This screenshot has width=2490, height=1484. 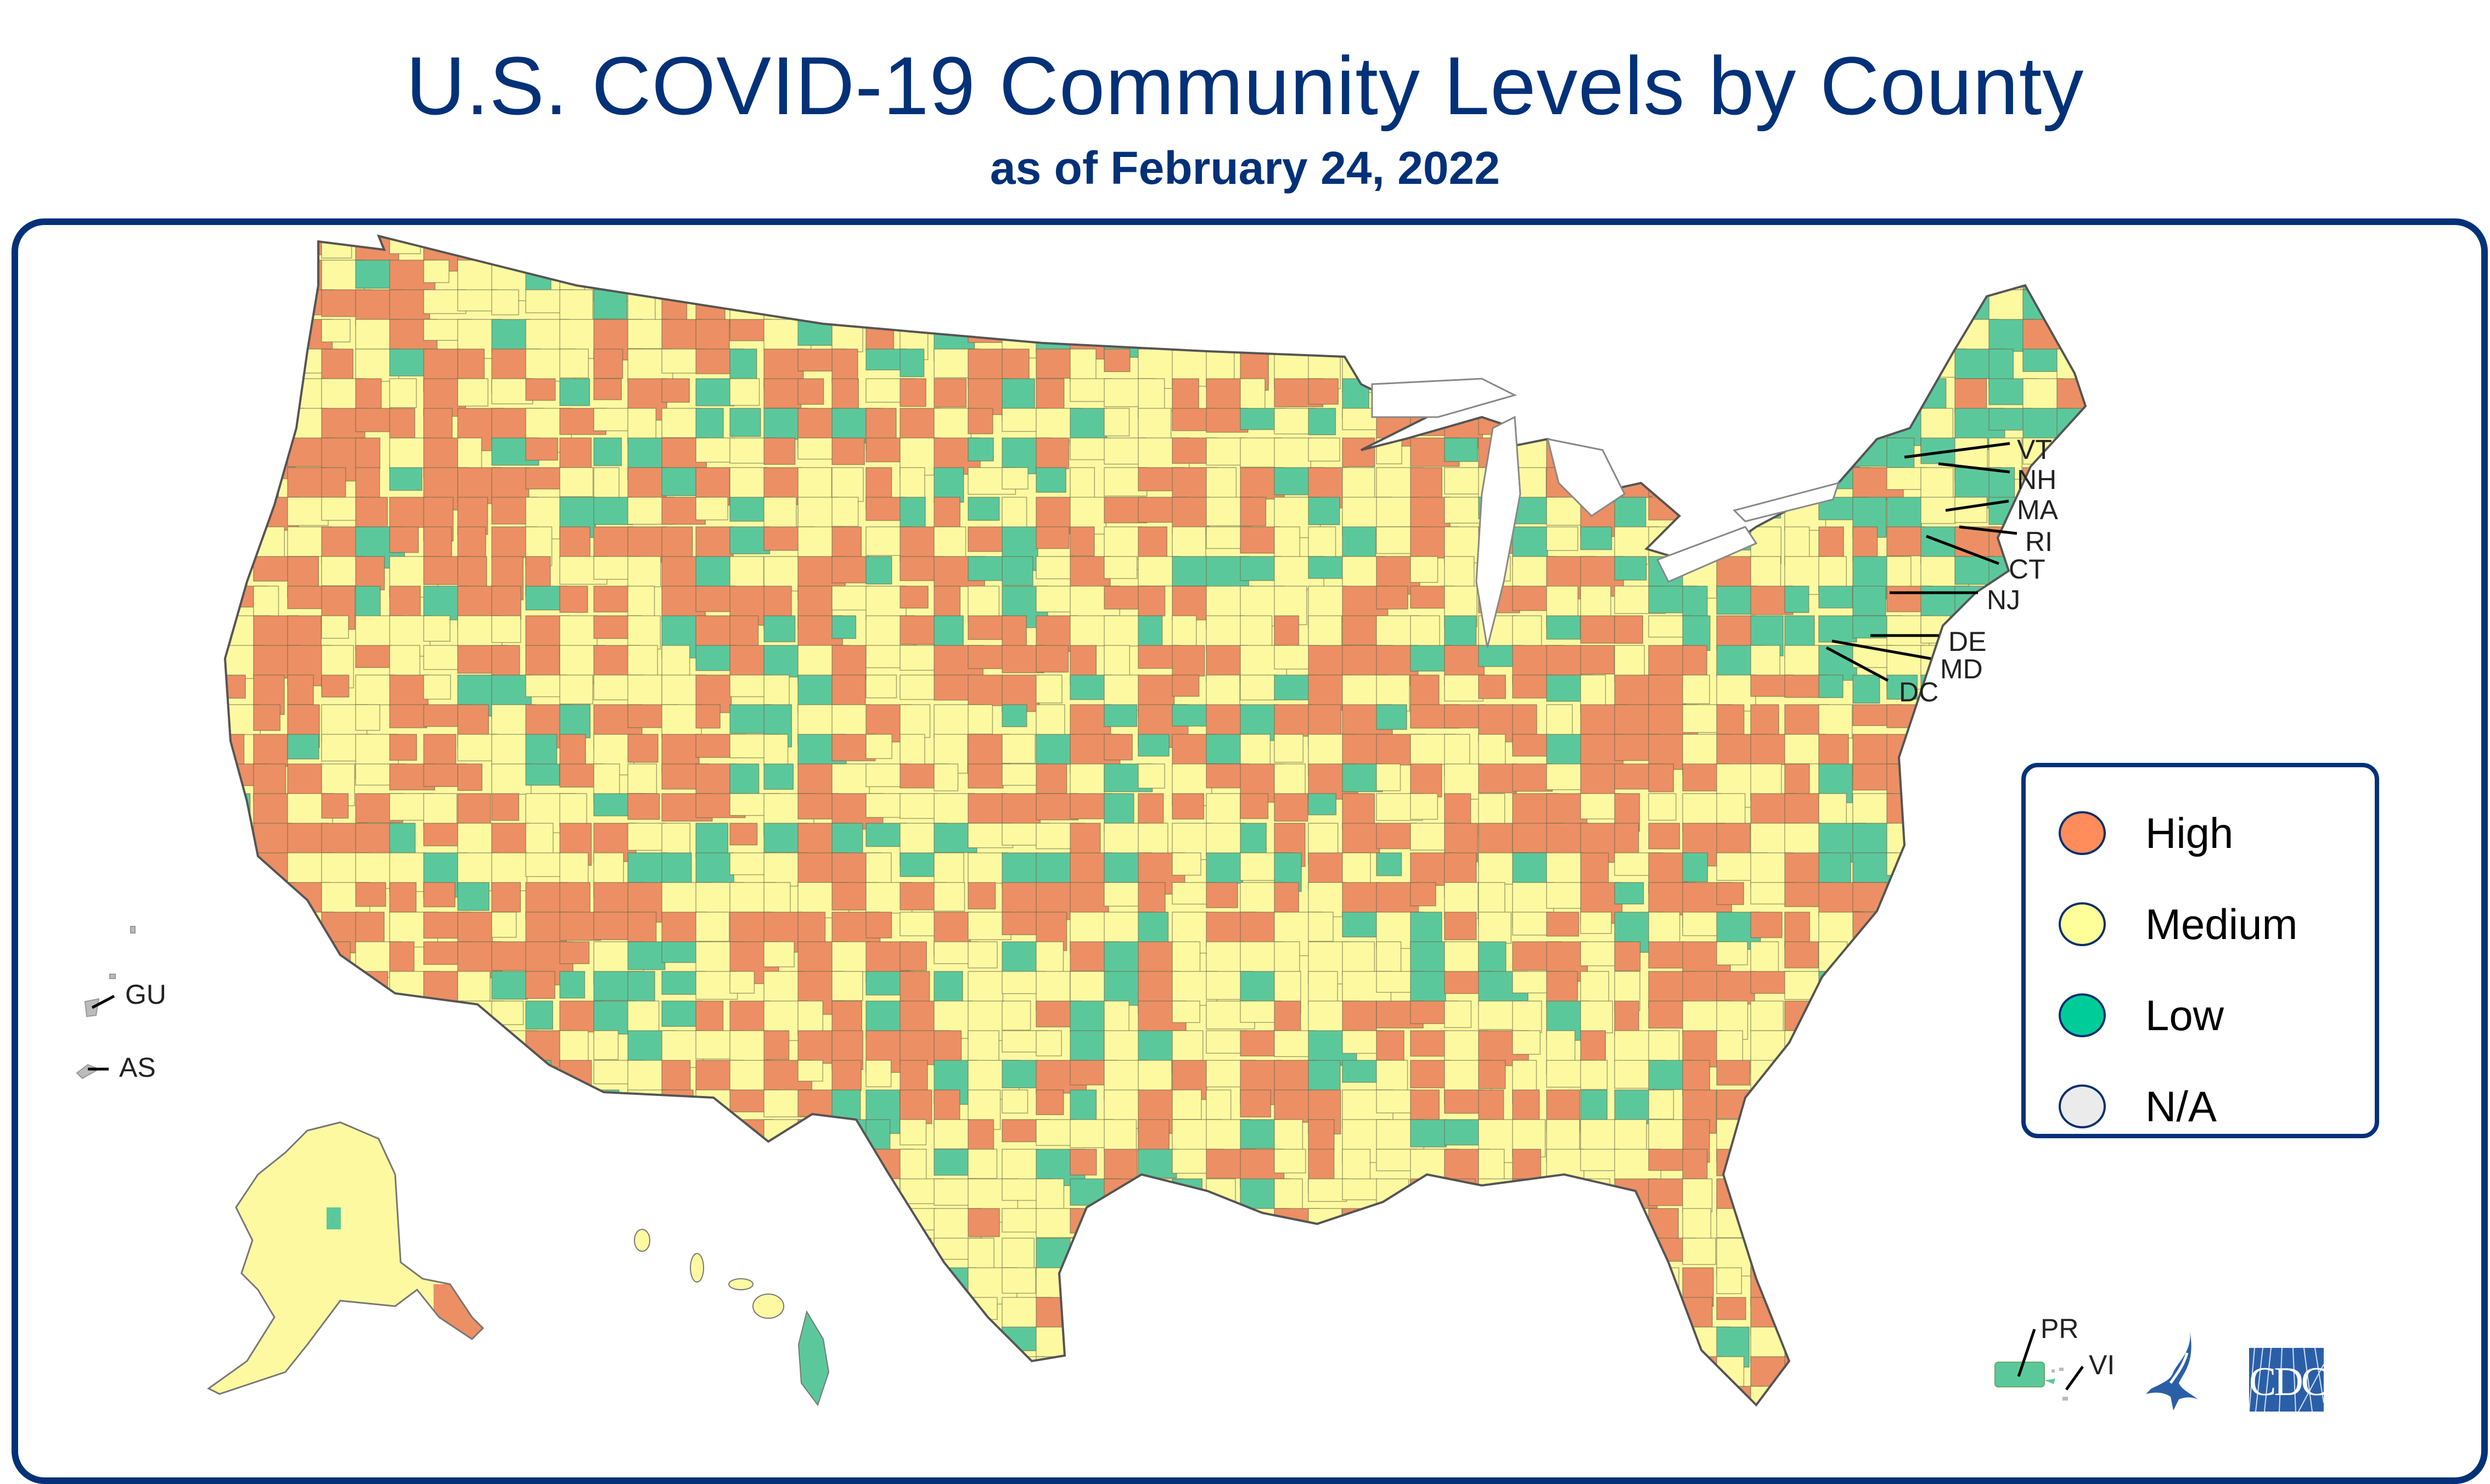 I want to click on cdc-logo: CDC, so click(x=2286, y=1380).